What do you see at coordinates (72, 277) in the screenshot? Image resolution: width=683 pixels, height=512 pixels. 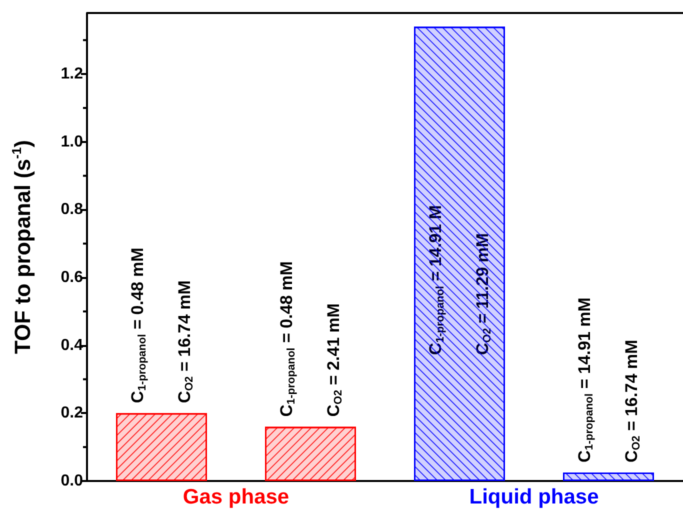 I see `y-tick-label: 0.6` at bounding box center [72, 277].